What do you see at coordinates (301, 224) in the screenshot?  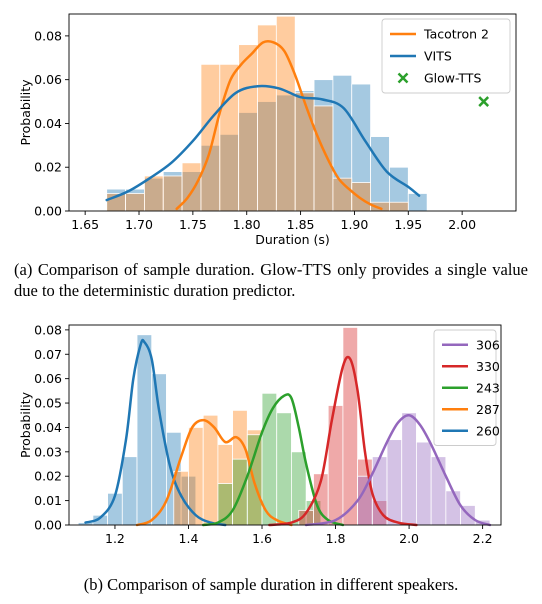 I see `x-tick-label: 1.85` at bounding box center [301, 224].